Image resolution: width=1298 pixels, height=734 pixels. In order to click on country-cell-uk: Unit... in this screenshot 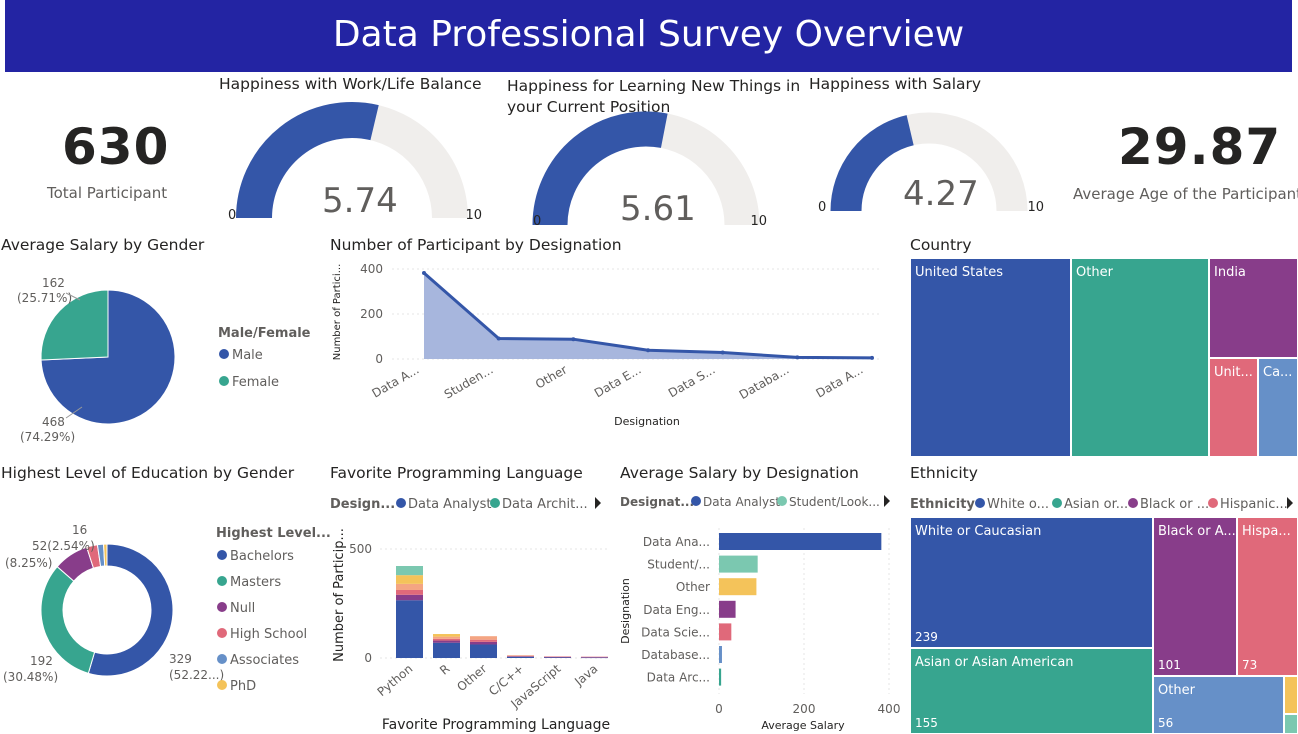, I will do `click(1233, 407)`.